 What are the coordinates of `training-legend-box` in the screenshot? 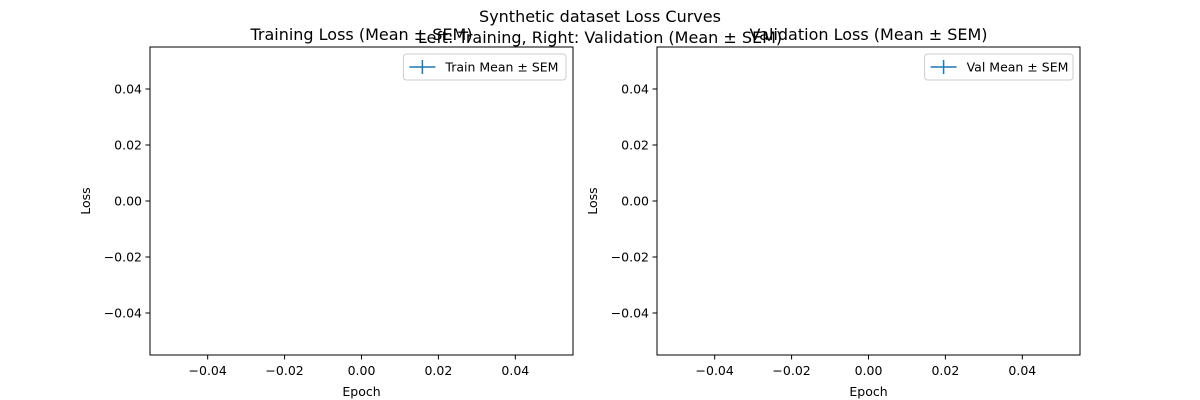 It's located at (484, 67).